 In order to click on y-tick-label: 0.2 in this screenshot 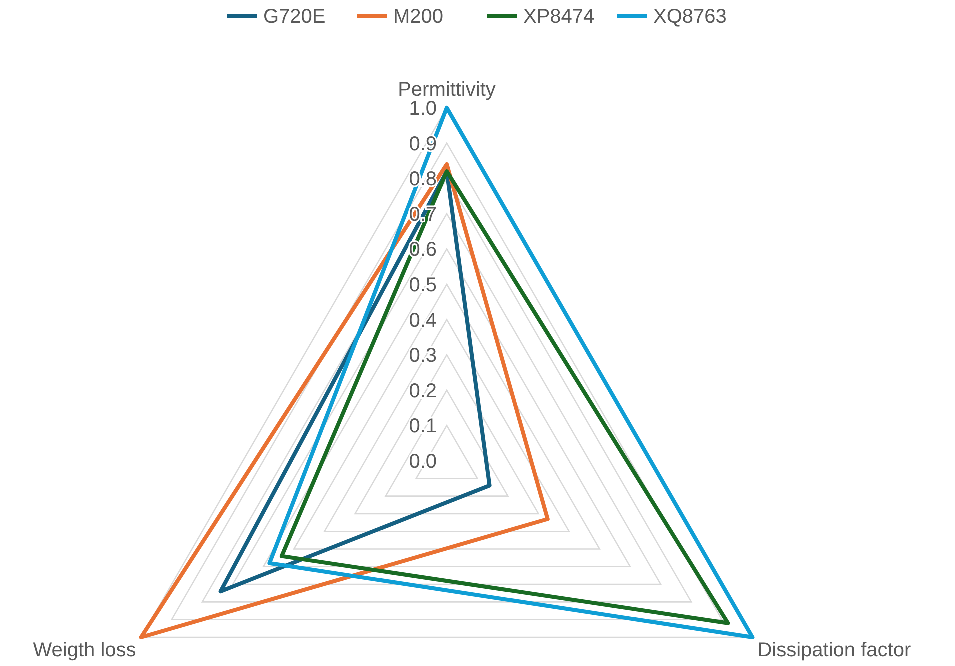, I will do `click(423, 391)`.